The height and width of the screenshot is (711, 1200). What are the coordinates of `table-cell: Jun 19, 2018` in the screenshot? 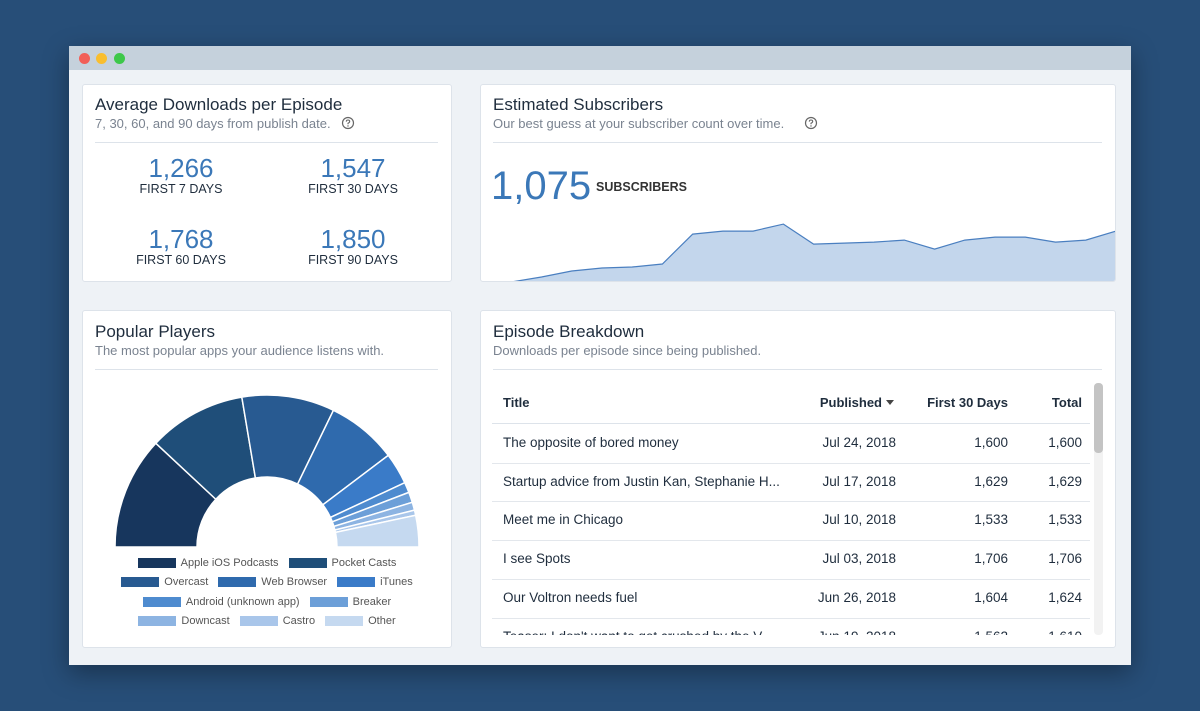 It's located at (857, 632).